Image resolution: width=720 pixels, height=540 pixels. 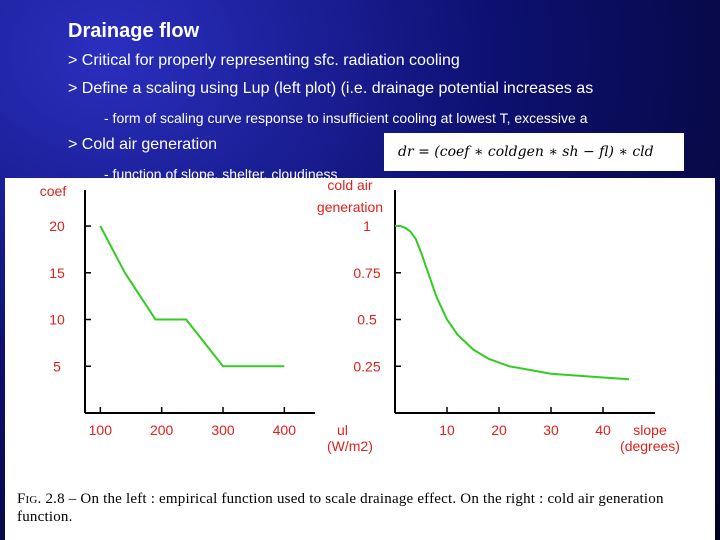 I want to click on chart-right-x-tick-label-2: 30, so click(x=551, y=430).